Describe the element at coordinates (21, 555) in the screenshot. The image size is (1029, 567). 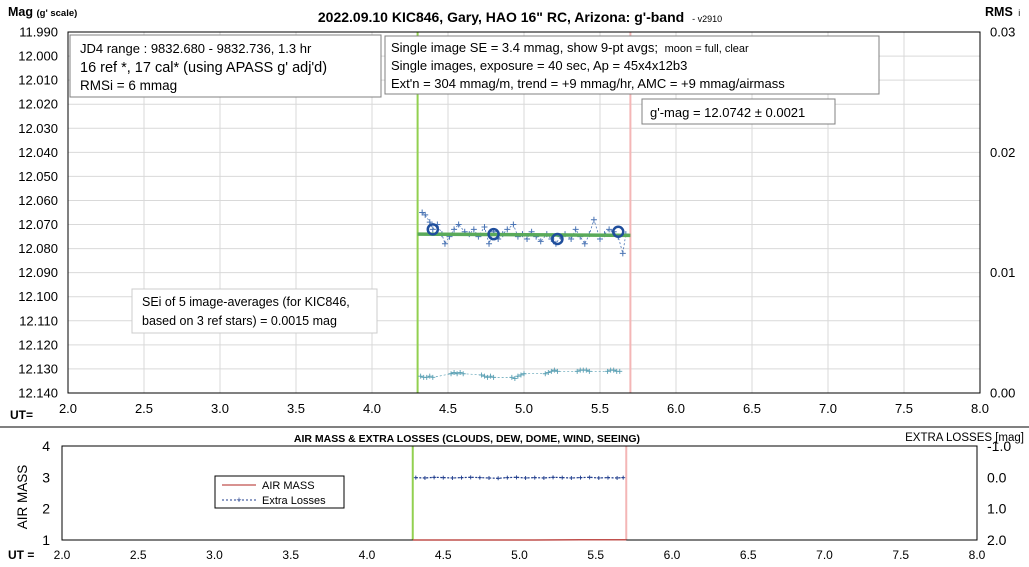
I see `bottom-ut-label: UT =` at that location.